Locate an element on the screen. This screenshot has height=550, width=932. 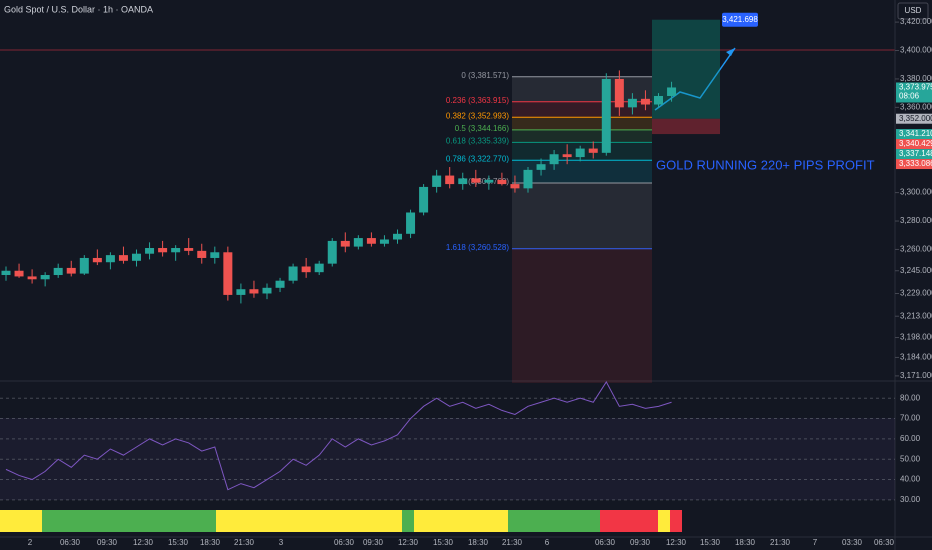
profit-zone is located at coordinates (686, 69).